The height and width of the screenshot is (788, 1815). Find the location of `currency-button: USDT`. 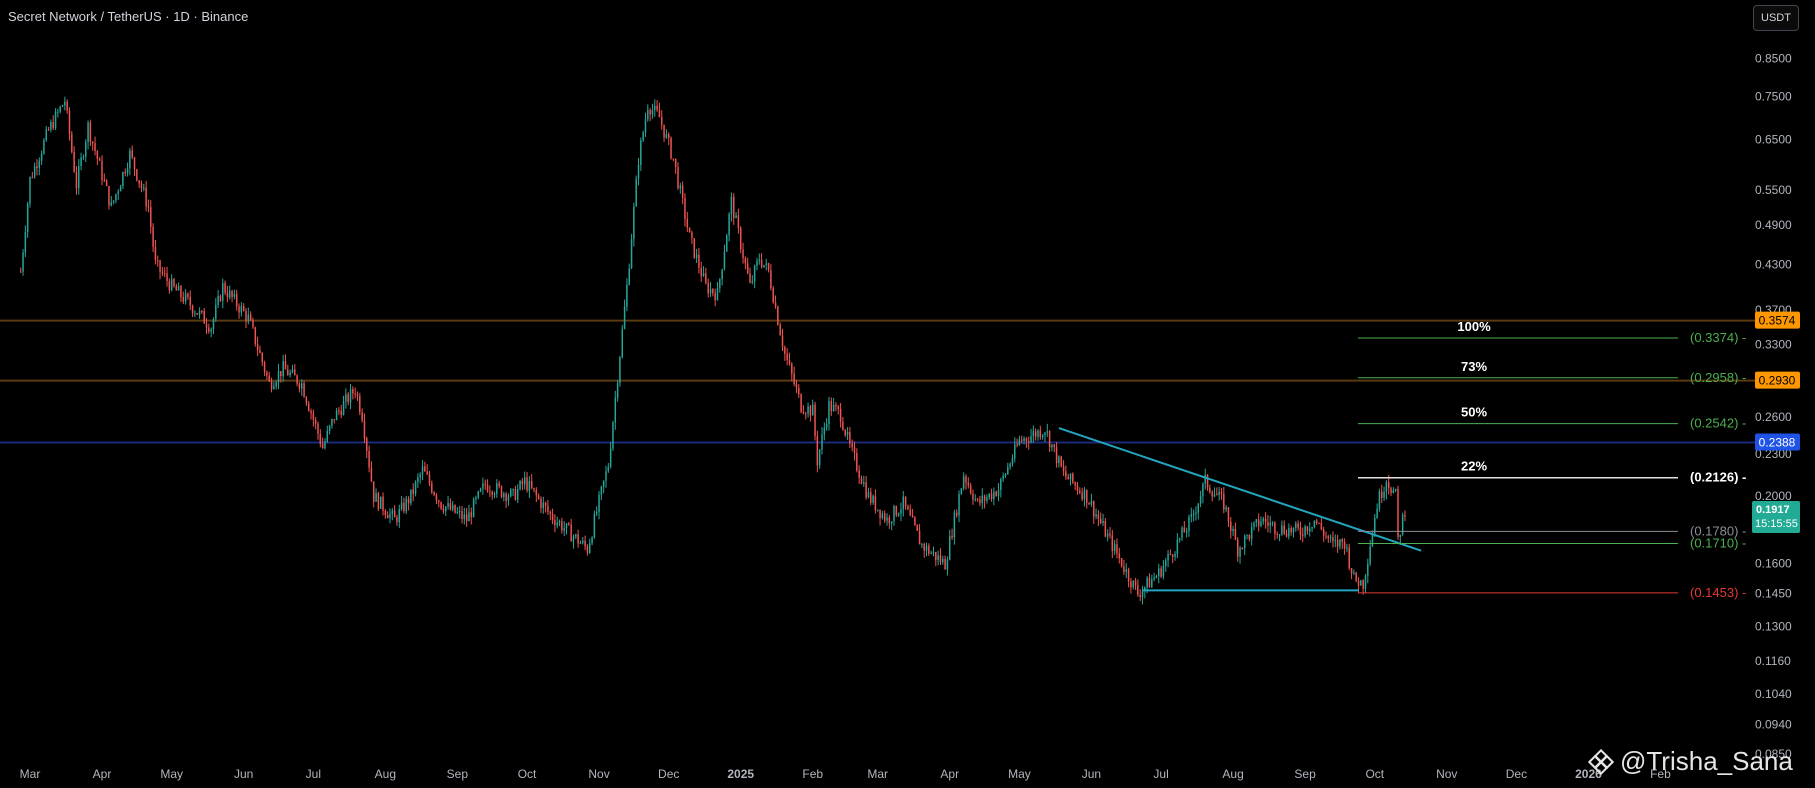

currency-button: USDT is located at coordinates (1776, 18).